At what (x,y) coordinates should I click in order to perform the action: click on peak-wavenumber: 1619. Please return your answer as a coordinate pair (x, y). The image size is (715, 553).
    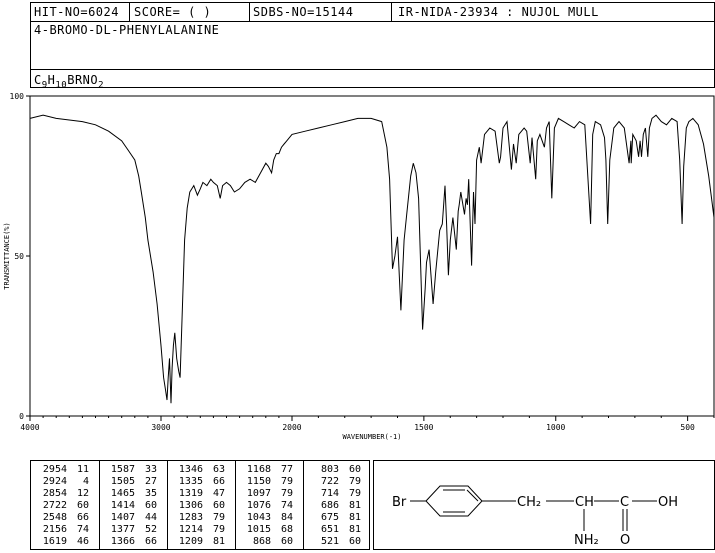
    Looking at the image, I should click on (54, 541).